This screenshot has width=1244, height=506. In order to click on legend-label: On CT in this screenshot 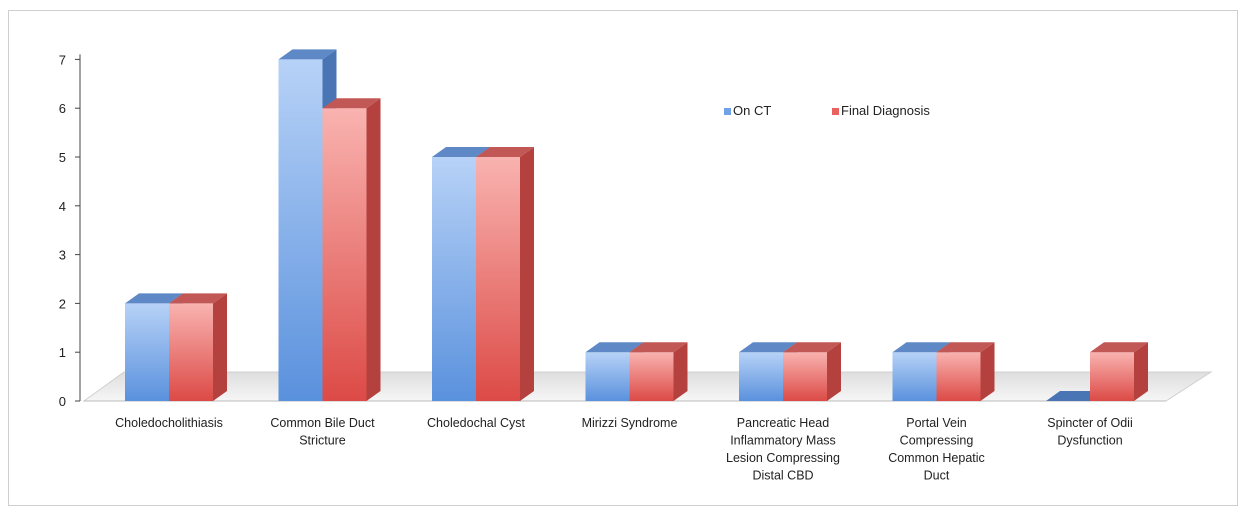, I will do `click(752, 110)`.